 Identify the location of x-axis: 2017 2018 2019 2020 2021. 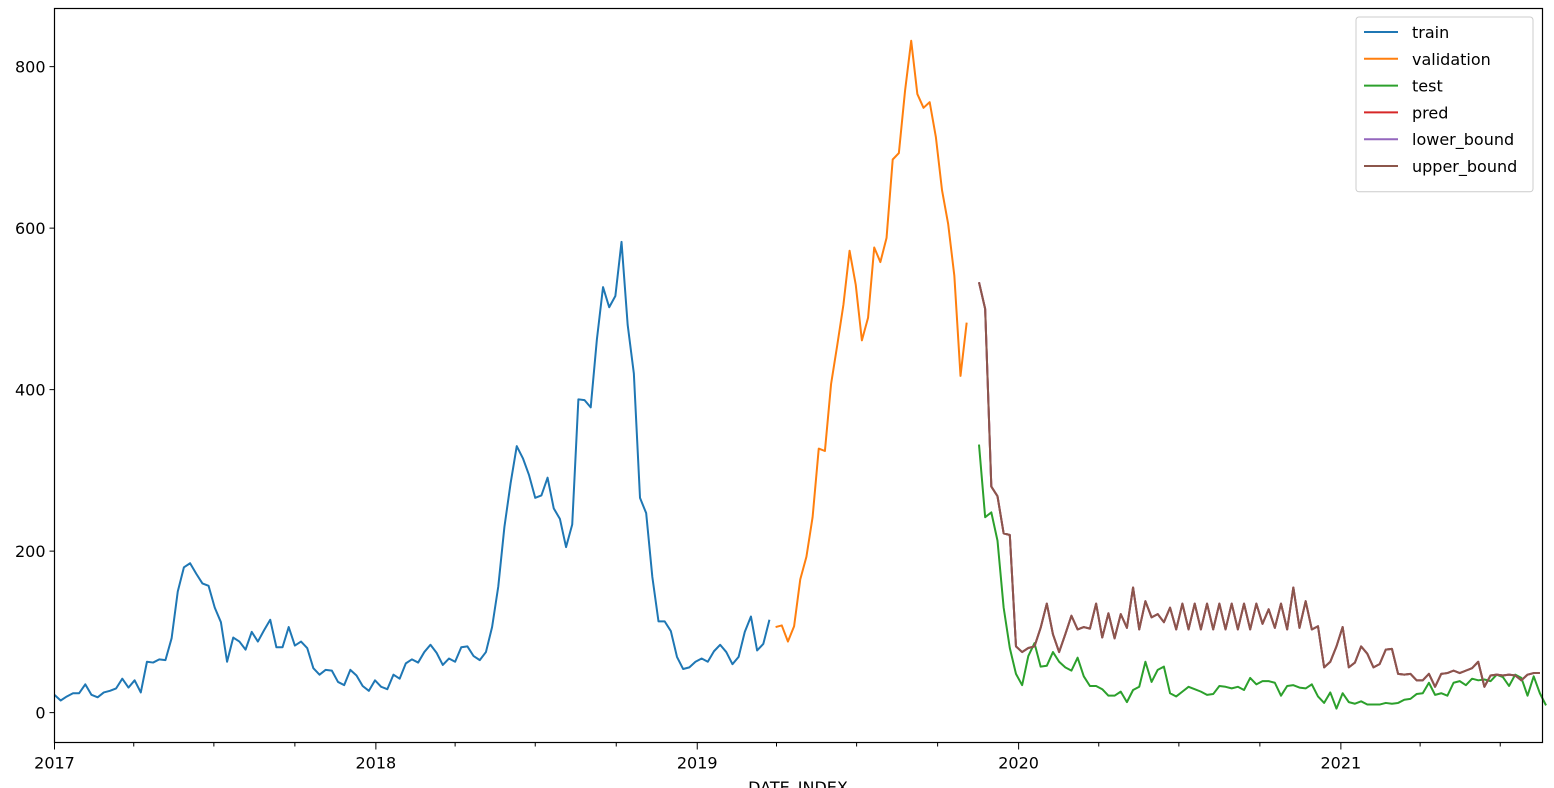
(767, 757).